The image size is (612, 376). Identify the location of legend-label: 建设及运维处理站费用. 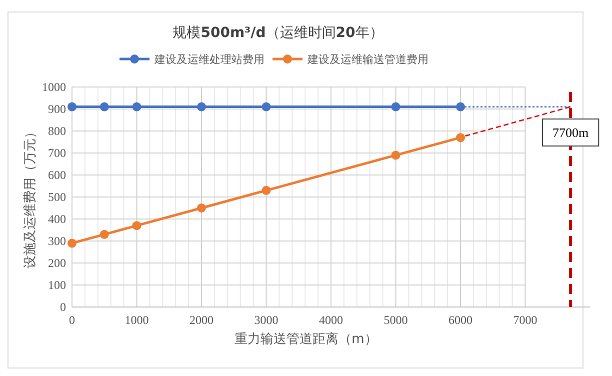
(209, 59).